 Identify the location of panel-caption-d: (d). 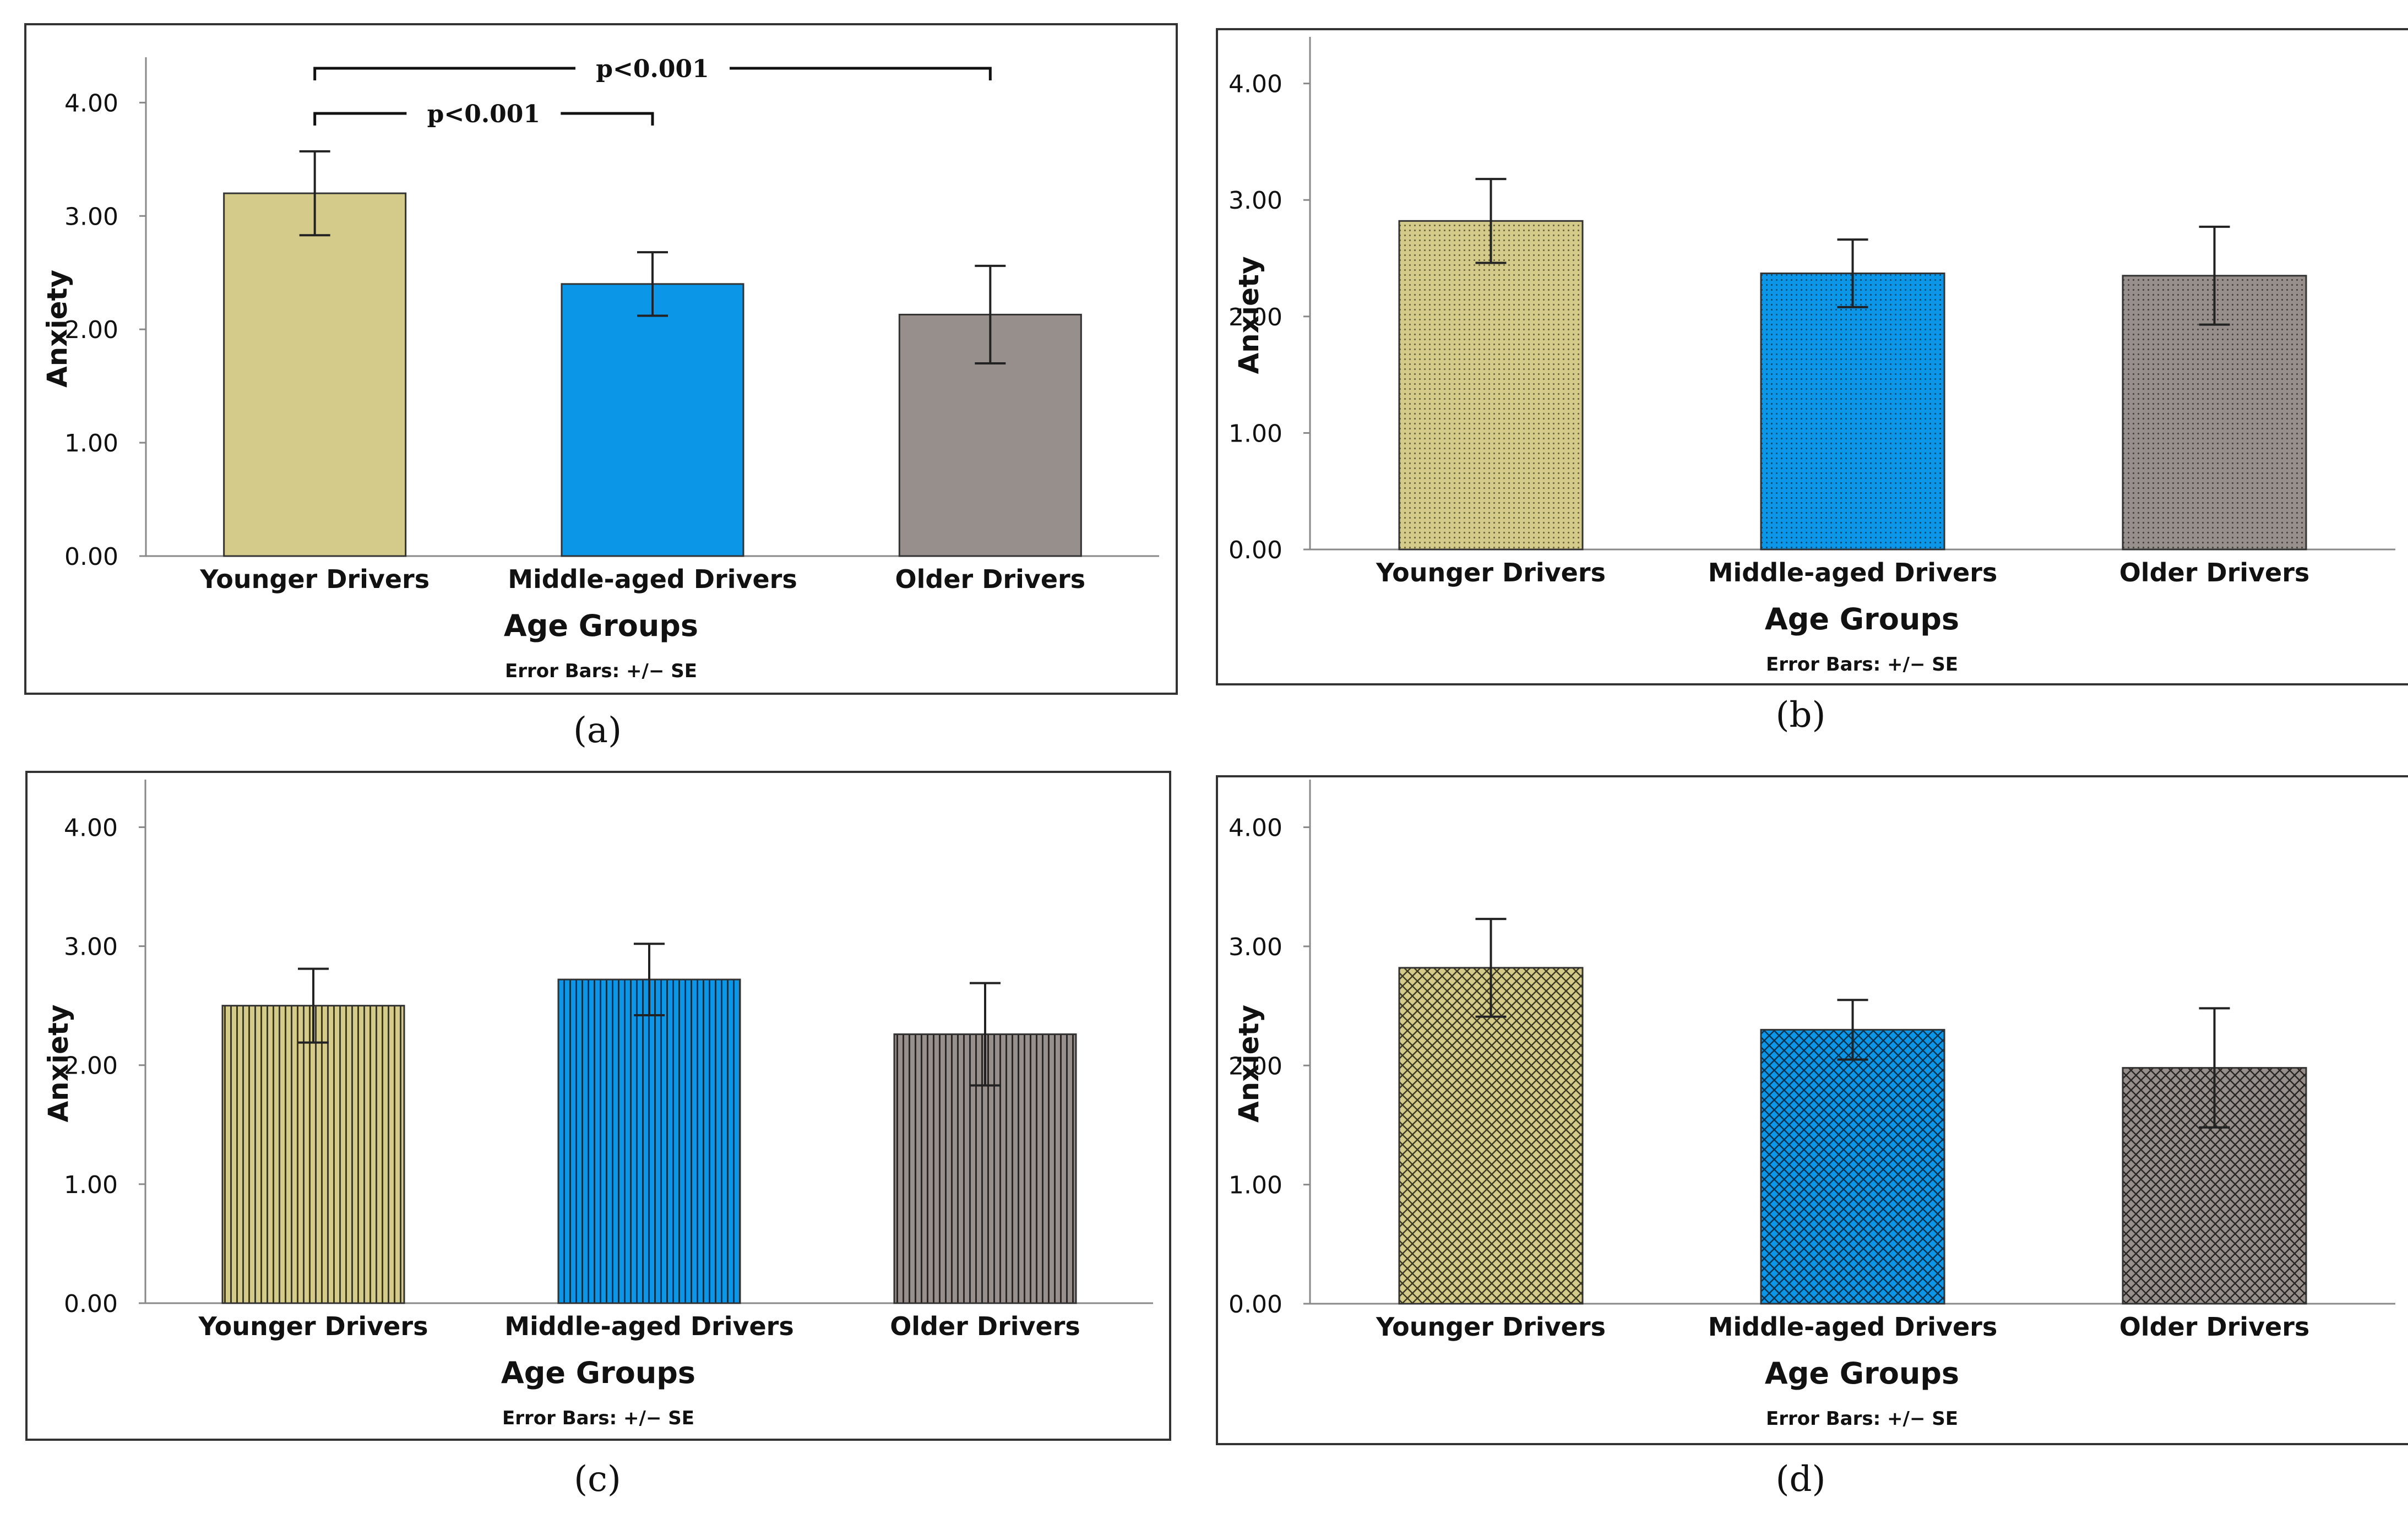
(1801, 1479).